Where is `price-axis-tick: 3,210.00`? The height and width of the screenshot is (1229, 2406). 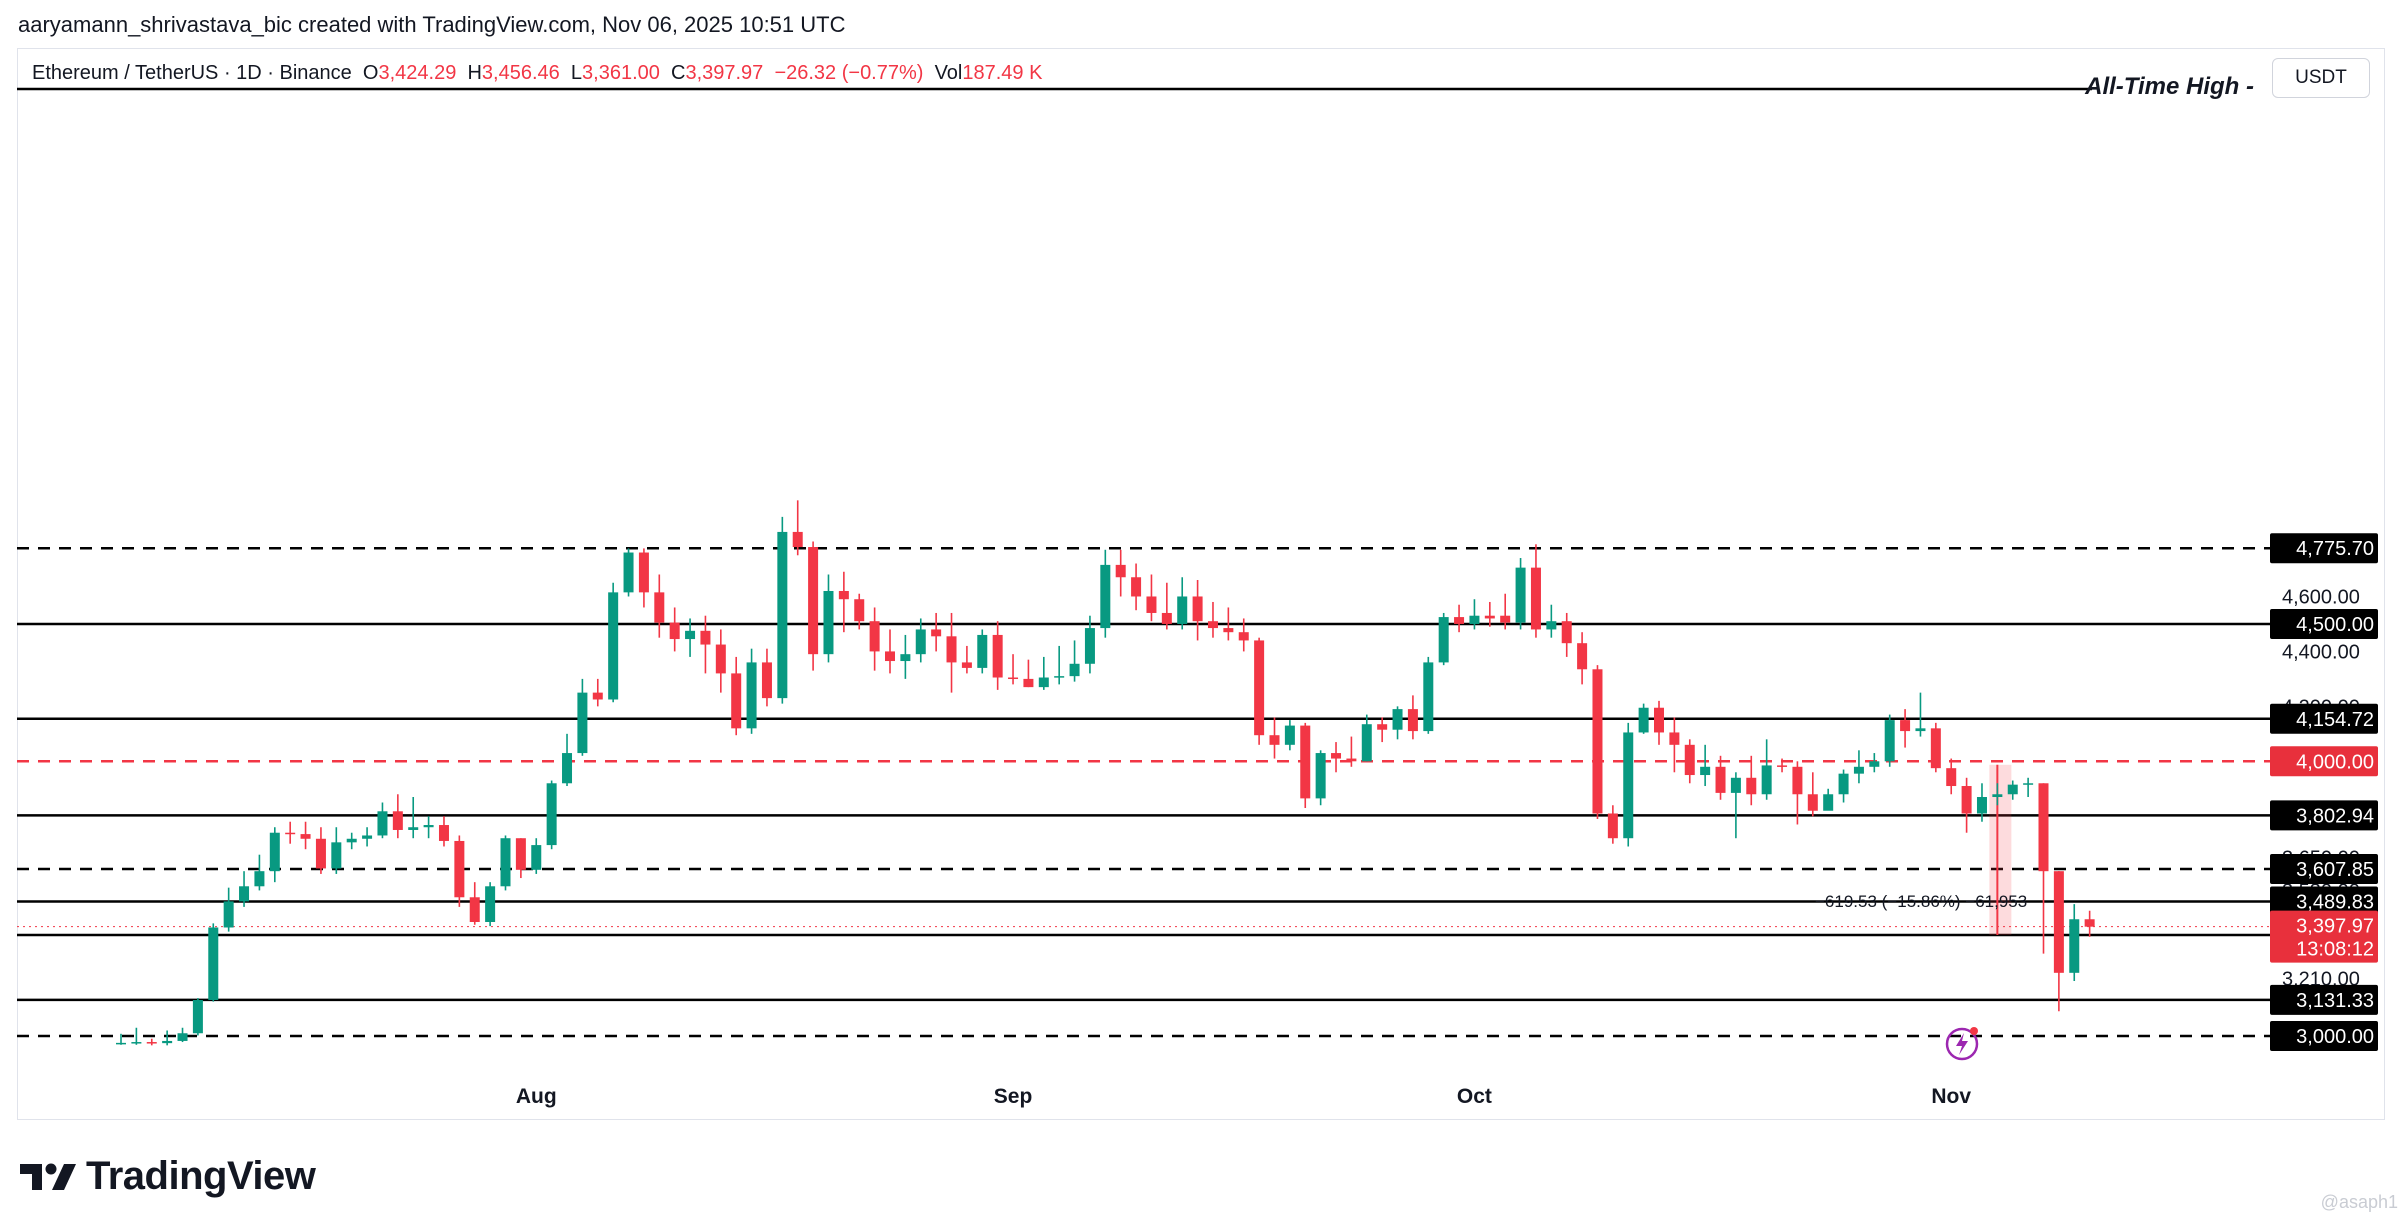
price-axis-tick: 3,210.00 is located at coordinates (2321, 979).